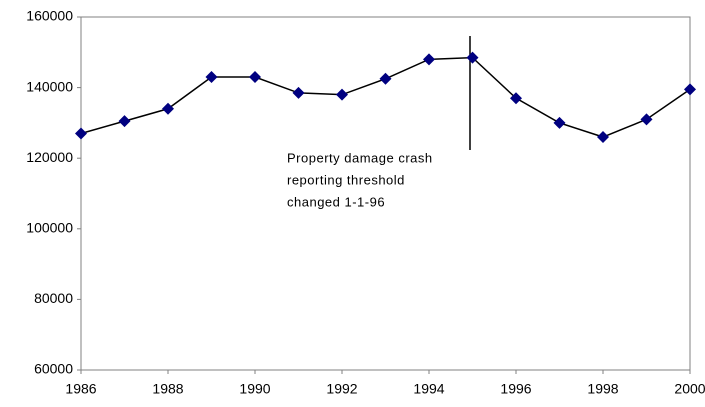  What do you see at coordinates (689, 389) in the screenshot?
I see `x-tick-label: 2000` at bounding box center [689, 389].